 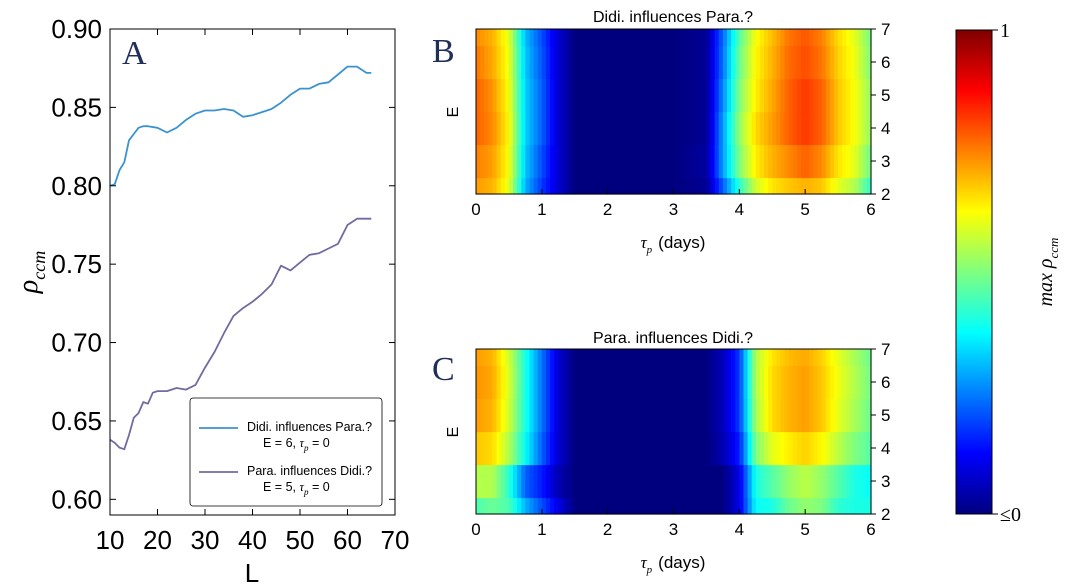 I want to click on panel-a-letter: A, so click(x=134, y=53).